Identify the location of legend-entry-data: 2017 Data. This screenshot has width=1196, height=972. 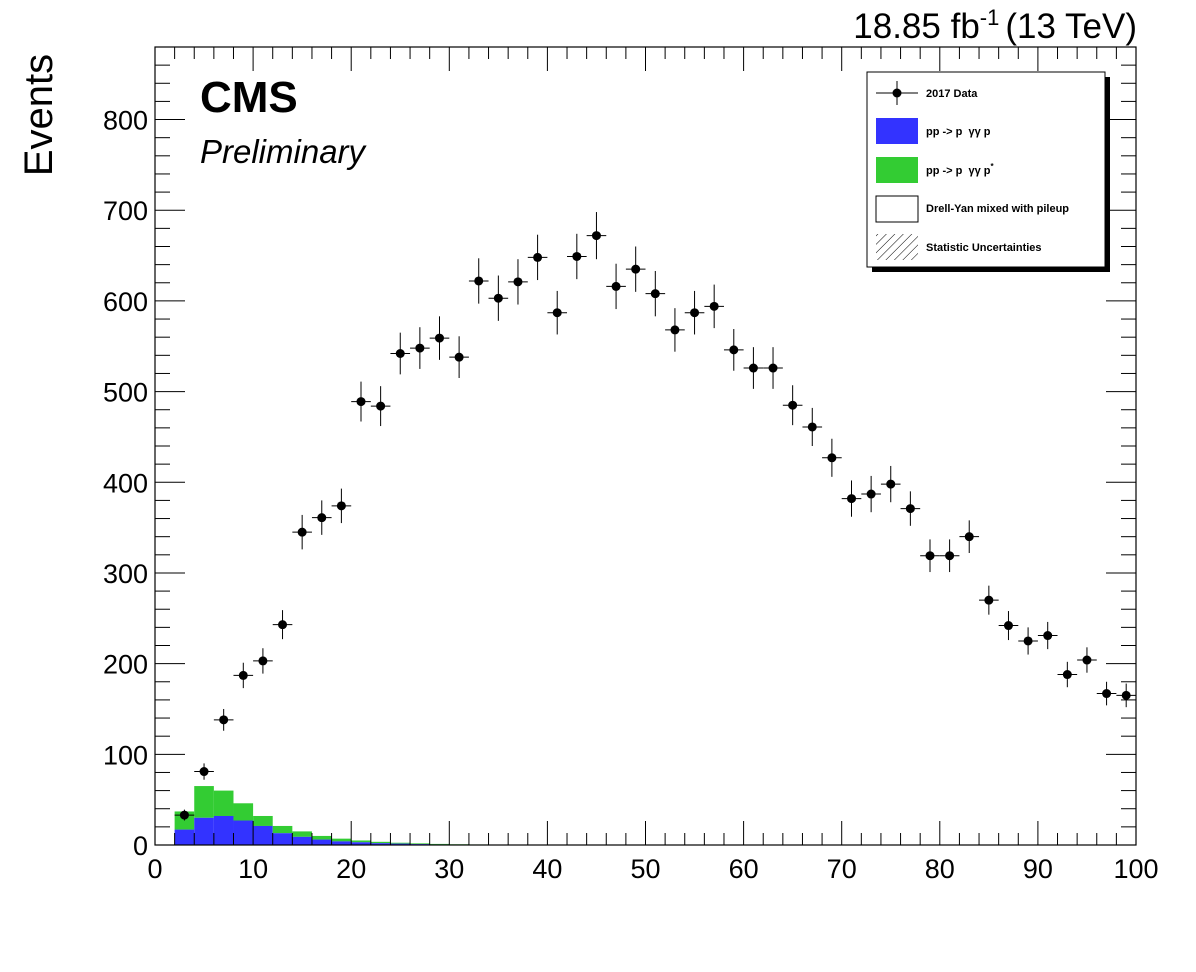
(927, 93).